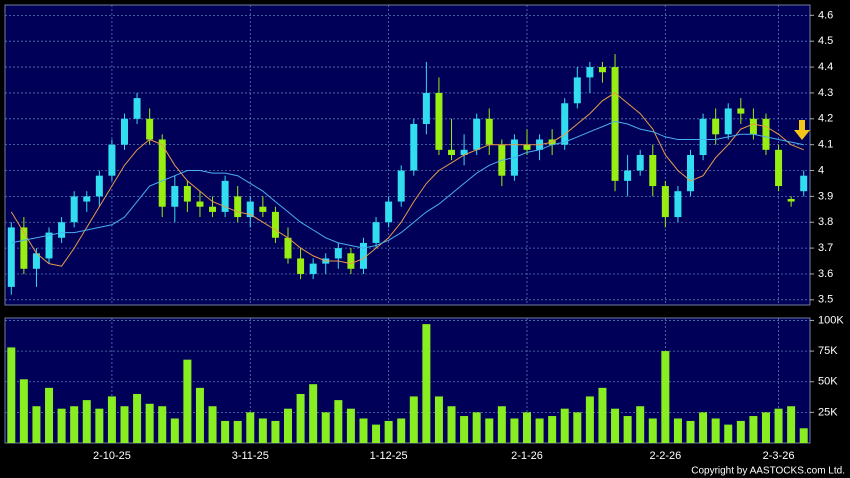 This screenshot has height=478, width=850. Describe the element at coordinates (821, 170) in the screenshot. I see `y-tick-label: 4` at that location.